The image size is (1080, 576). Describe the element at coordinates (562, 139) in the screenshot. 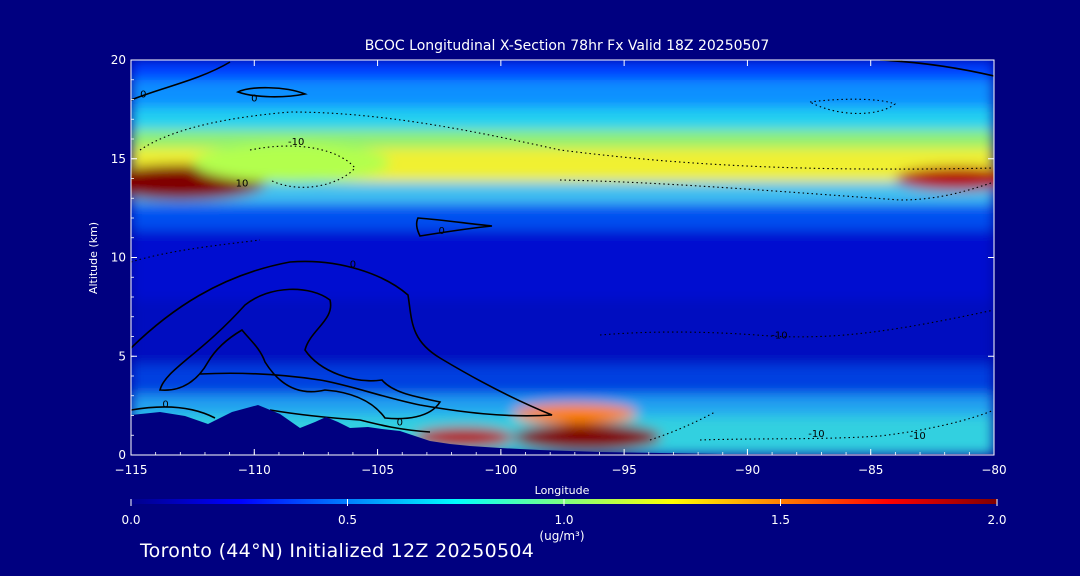

I see `upper-band-green` at that location.